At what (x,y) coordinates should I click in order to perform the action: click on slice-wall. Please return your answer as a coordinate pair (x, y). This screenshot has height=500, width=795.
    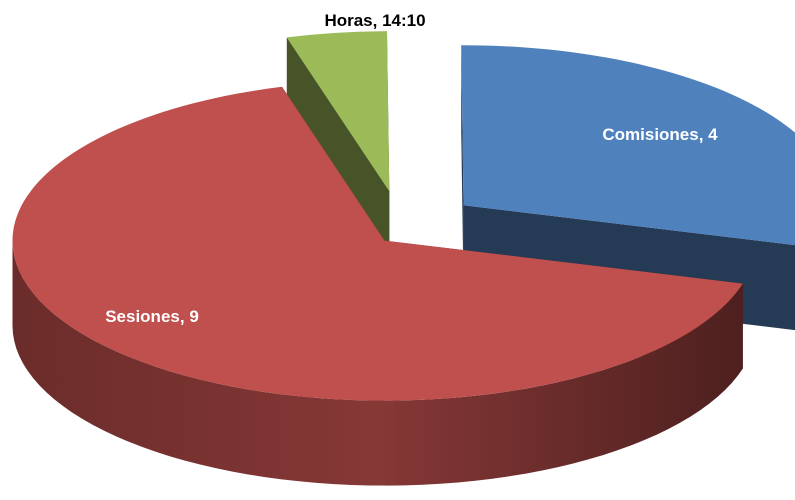
    Looking at the image, I should click on (462, 168).